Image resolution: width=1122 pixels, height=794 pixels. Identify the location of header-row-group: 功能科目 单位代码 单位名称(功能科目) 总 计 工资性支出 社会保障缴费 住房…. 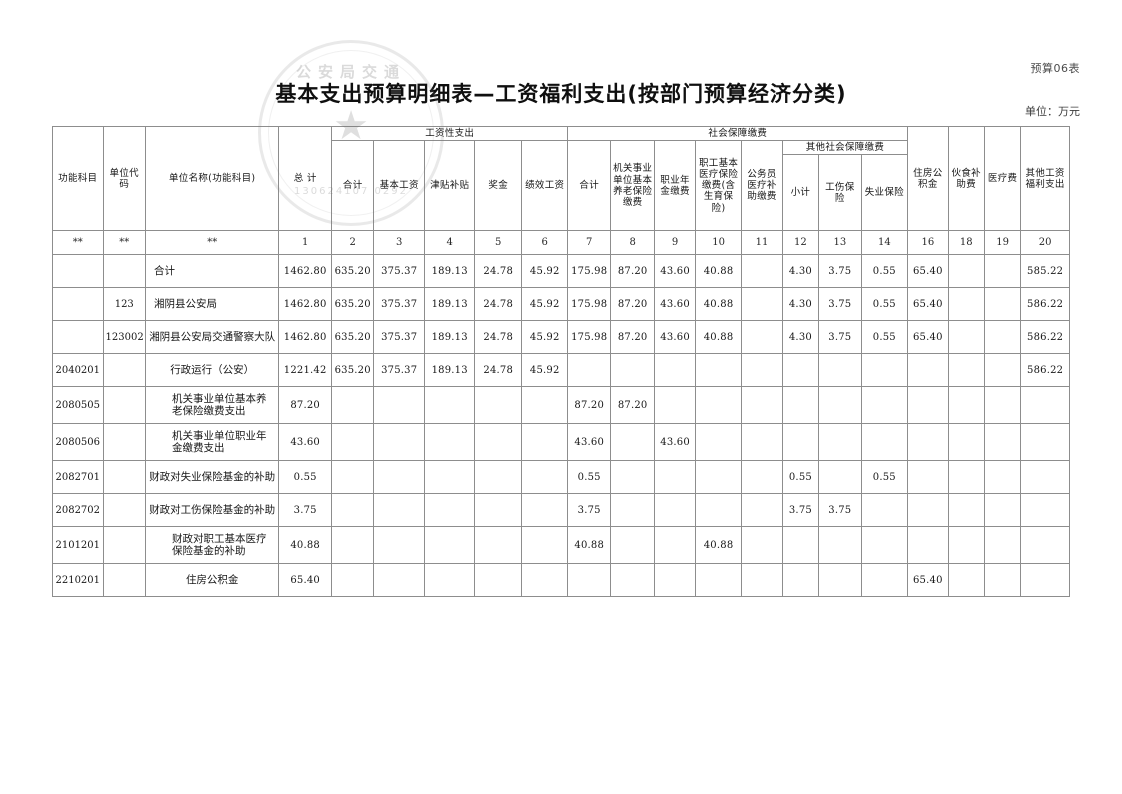
(561, 178).